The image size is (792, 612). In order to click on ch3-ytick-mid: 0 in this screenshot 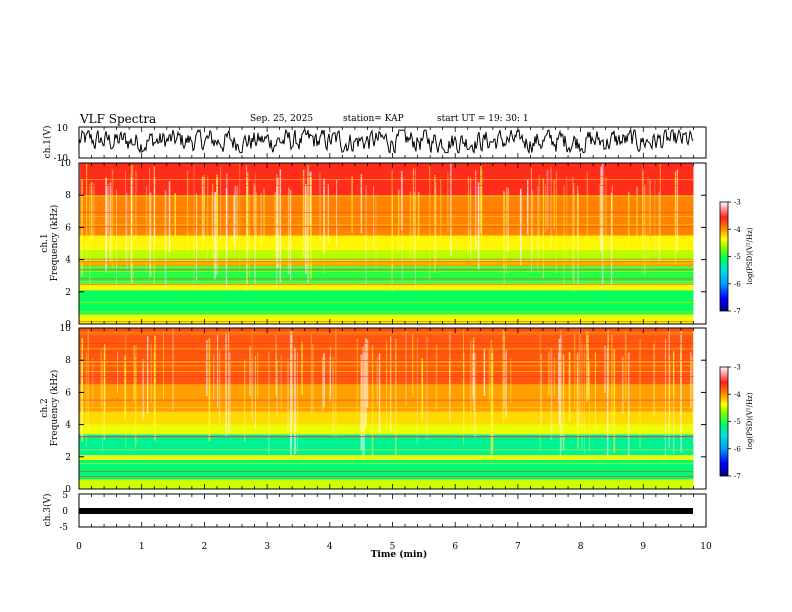, I will do `click(65, 512)`.